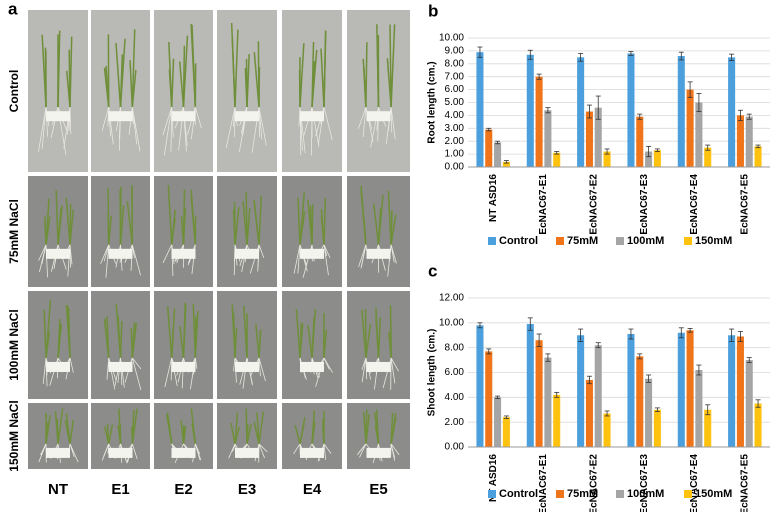 Image resolution: width=778 pixels, height=512 pixels. What do you see at coordinates (744, 483) in the screenshot?
I see `x-tick-label: EcNAC67-E5` at bounding box center [744, 483].